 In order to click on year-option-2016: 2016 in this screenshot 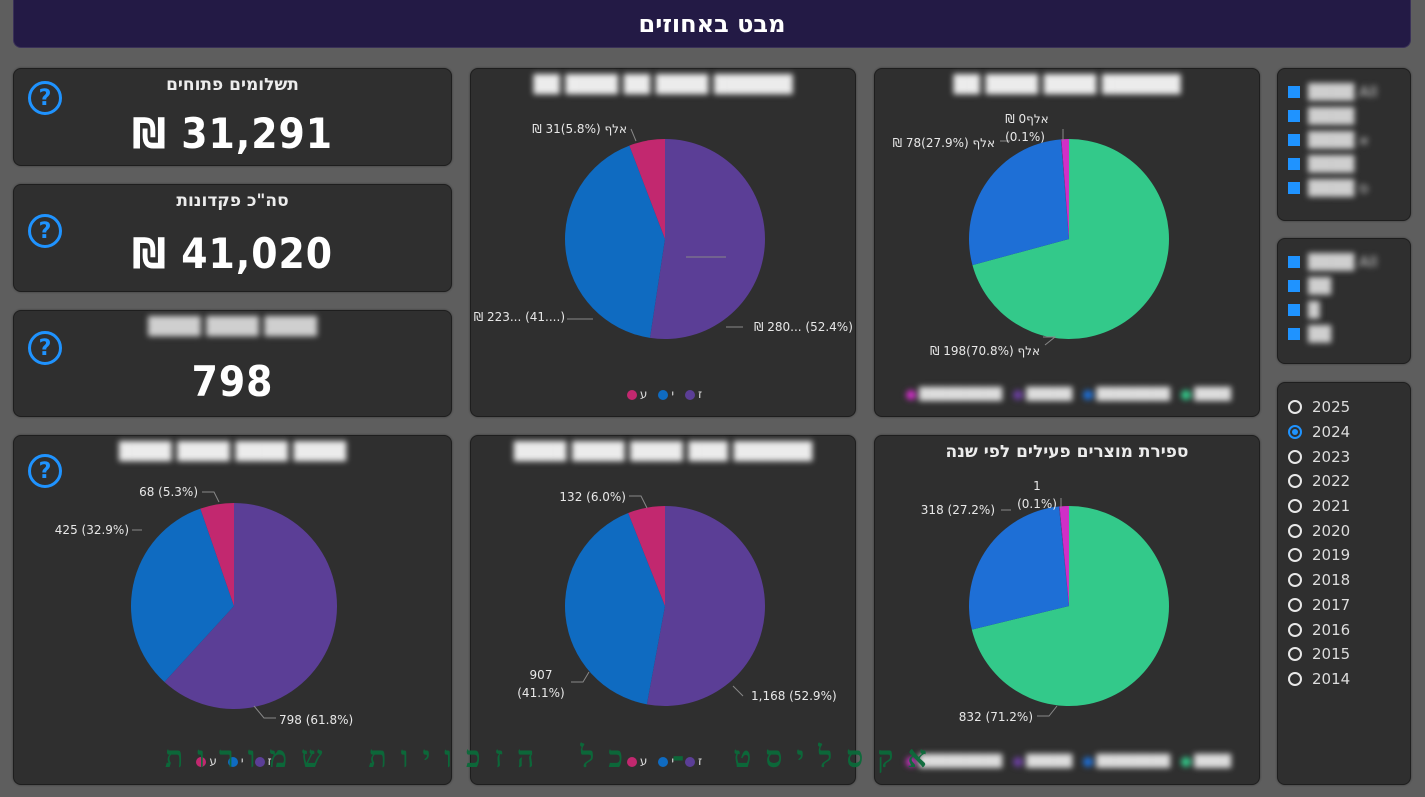, I will do `click(1349, 629)`.